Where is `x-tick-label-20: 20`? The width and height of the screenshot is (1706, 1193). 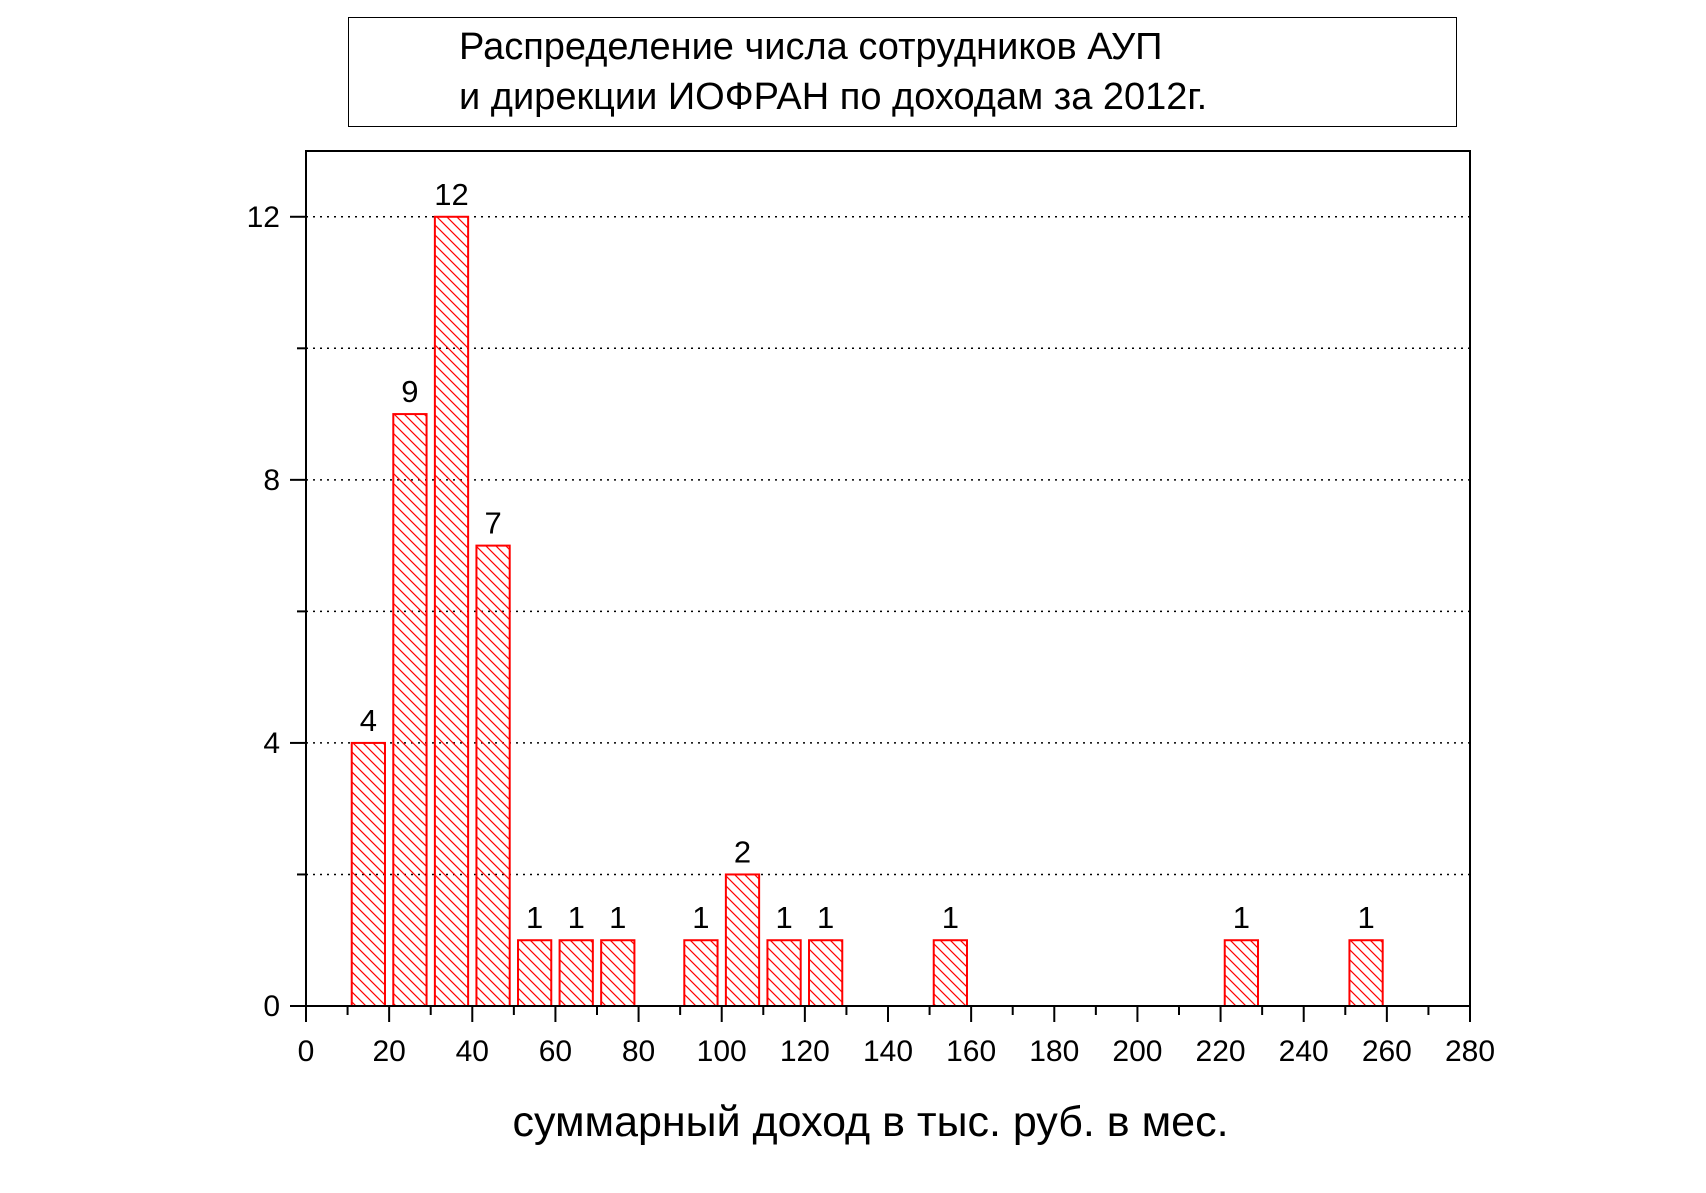
x-tick-label-20: 20 is located at coordinates (388, 1051).